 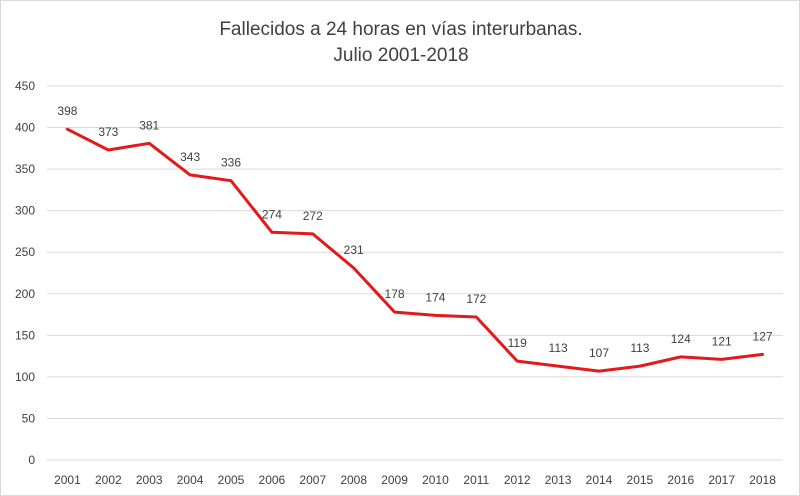 I want to click on data-label: 381, so click(x=149, y=125).